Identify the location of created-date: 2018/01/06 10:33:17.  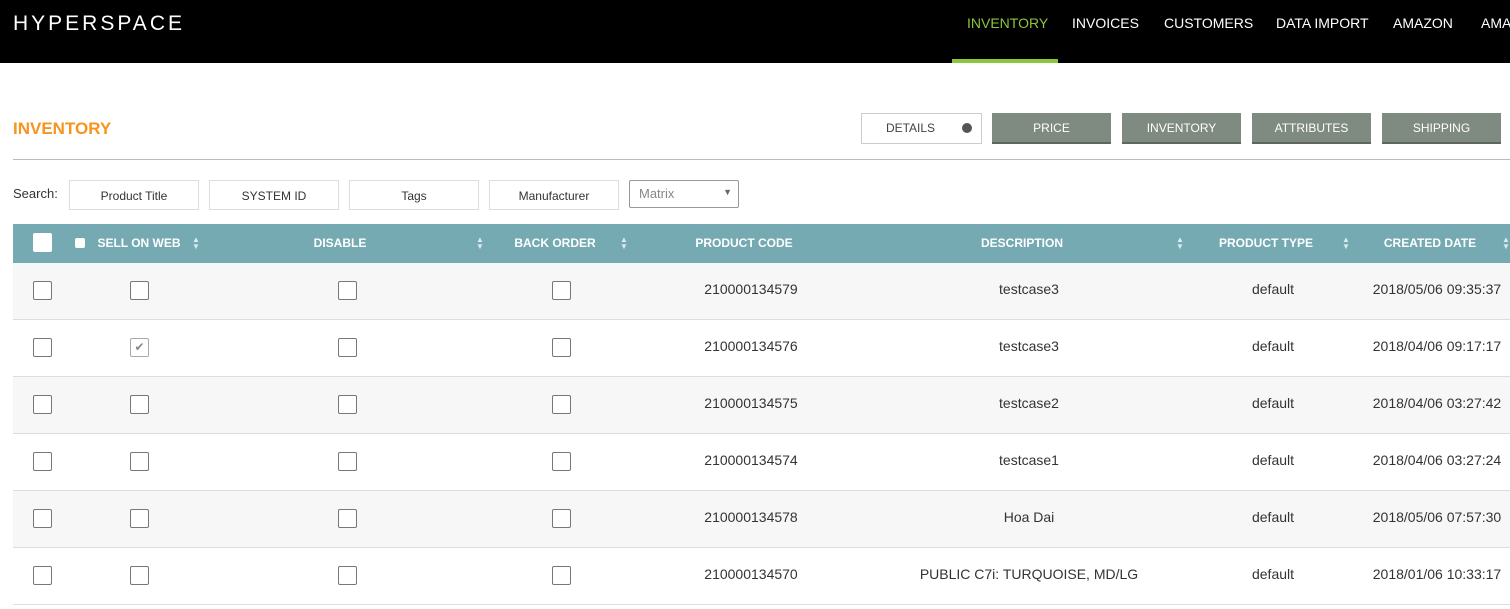
(1437, 574).